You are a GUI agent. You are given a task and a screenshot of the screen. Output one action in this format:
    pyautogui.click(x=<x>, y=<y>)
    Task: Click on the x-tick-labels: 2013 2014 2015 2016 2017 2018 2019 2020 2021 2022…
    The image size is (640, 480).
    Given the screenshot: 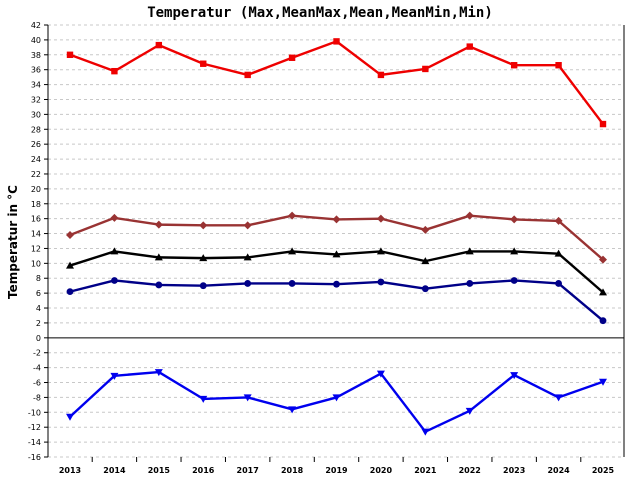 What is the action you would take?
    pyautogui.click(x=337, y=470)
    